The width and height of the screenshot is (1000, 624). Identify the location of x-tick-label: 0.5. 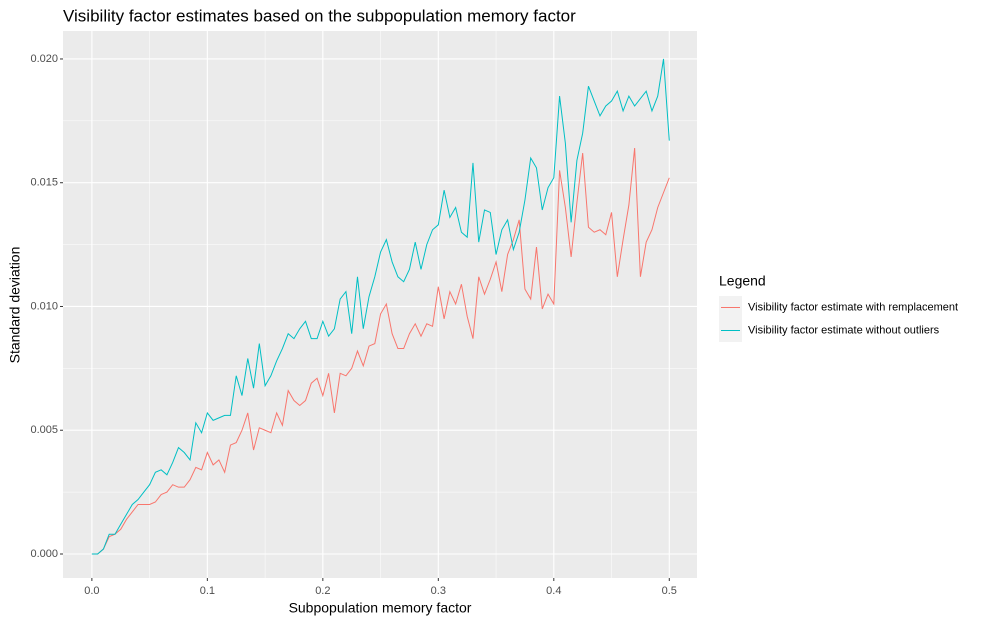
(669, 591).